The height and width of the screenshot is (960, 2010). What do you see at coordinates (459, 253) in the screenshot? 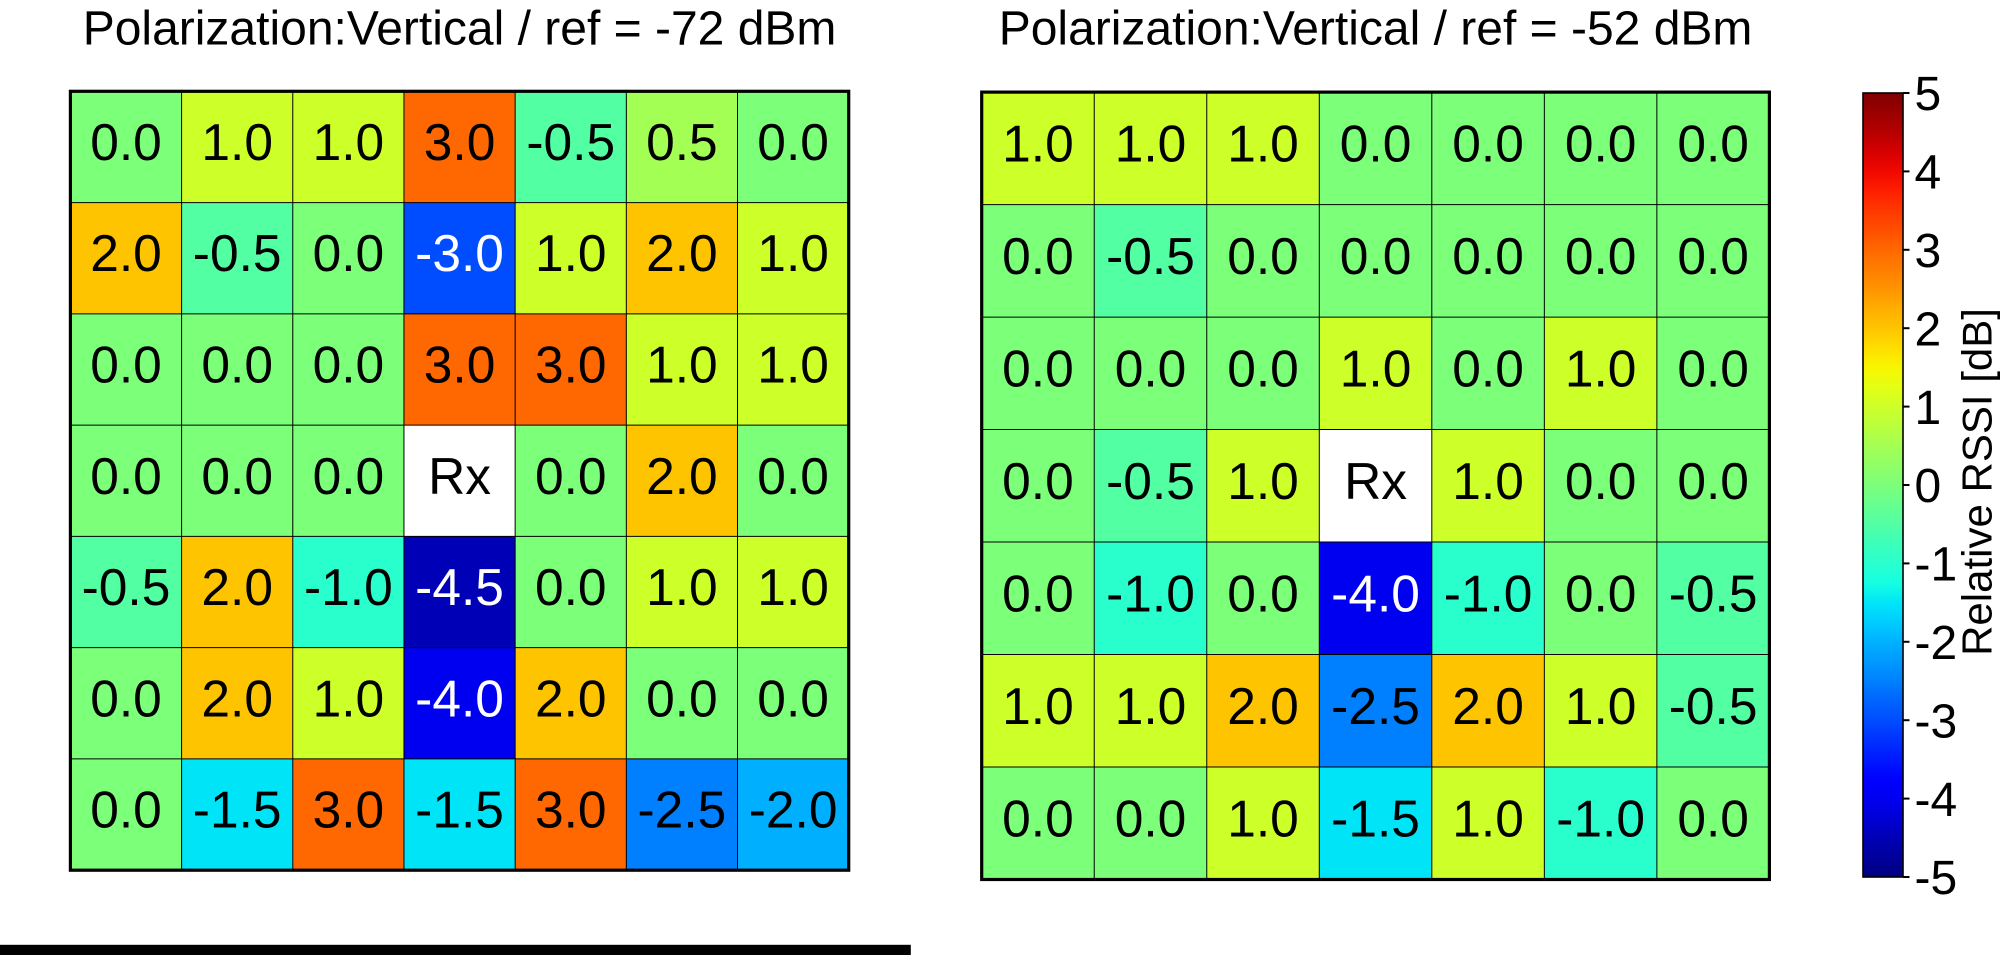
I see `svg-text: -3.0` at bounding box center [459, 253].